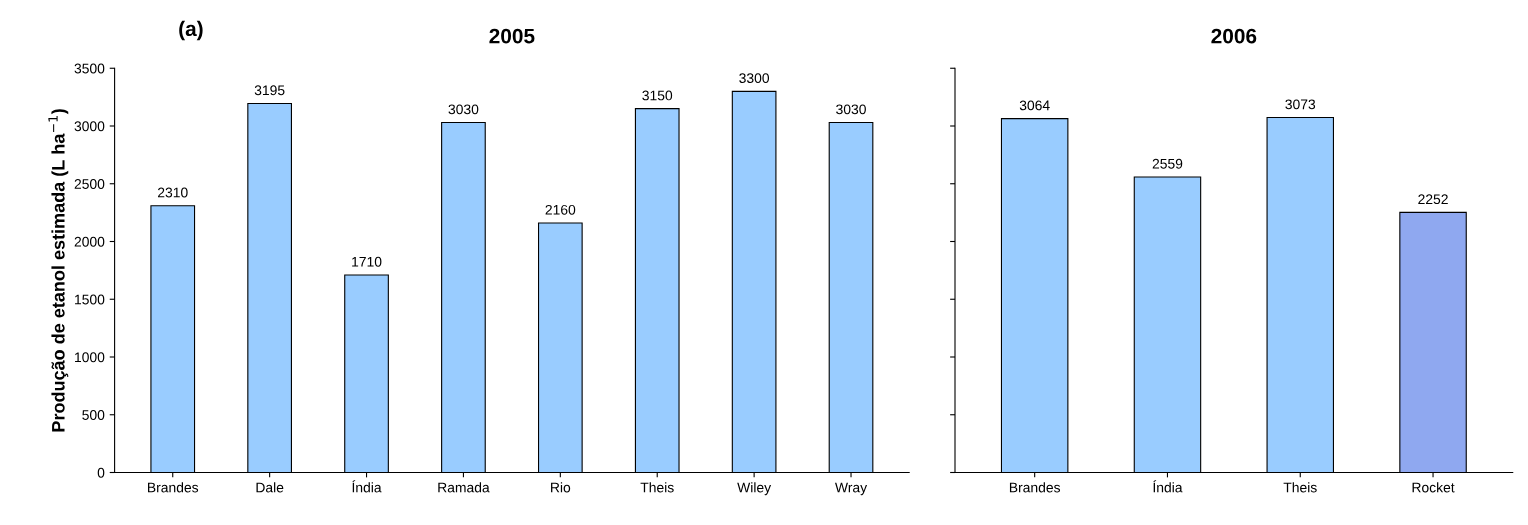 This screenshot has width=1528, height=525. What do you see at coordinates (754, 489) in the screenshot?
I see `x-tick-label: Wiley` at bounding box center [754, 489].